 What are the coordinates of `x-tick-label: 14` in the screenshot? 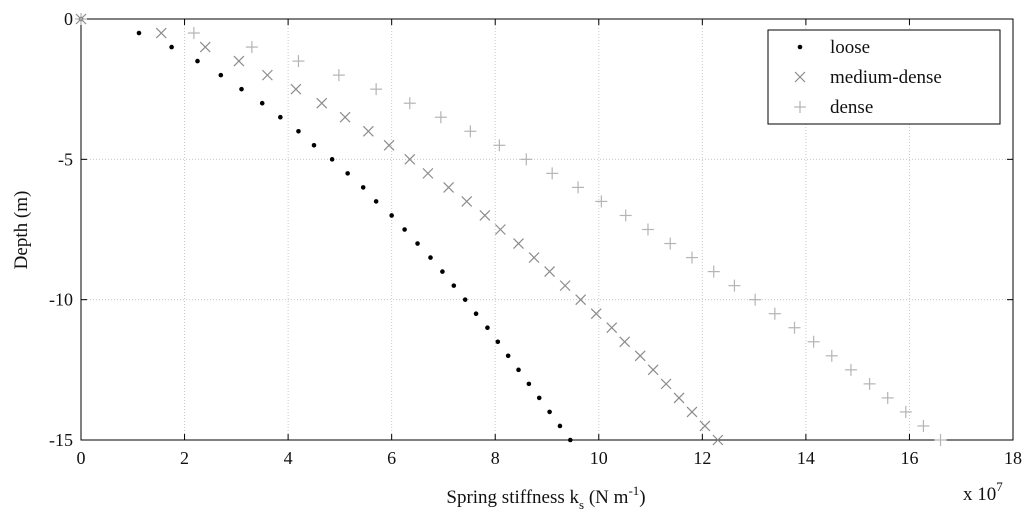 It's located at (806, 458).